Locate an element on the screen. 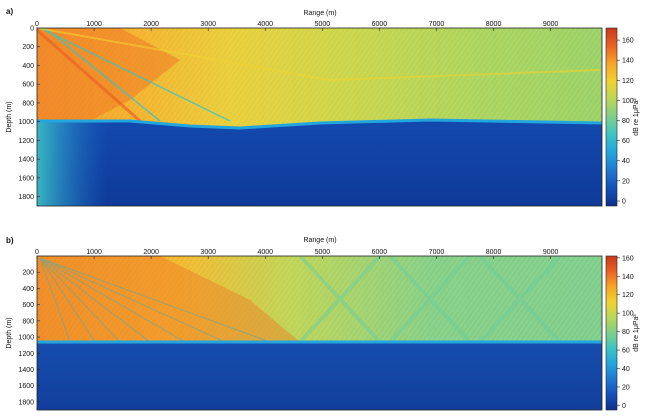 This screenshot has width=647, height=417. panel-a-label: a) is located at coordinates (9, 11).